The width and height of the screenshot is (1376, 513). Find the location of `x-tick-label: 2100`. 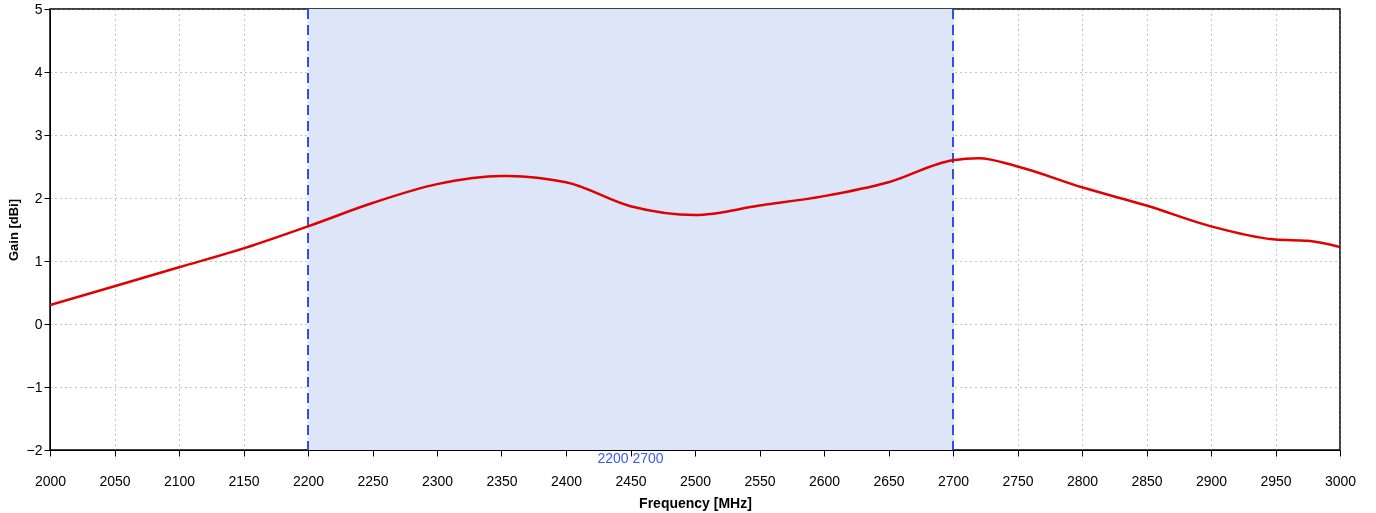

x-tick-label: 2100 is located at coordinates (179, 480).